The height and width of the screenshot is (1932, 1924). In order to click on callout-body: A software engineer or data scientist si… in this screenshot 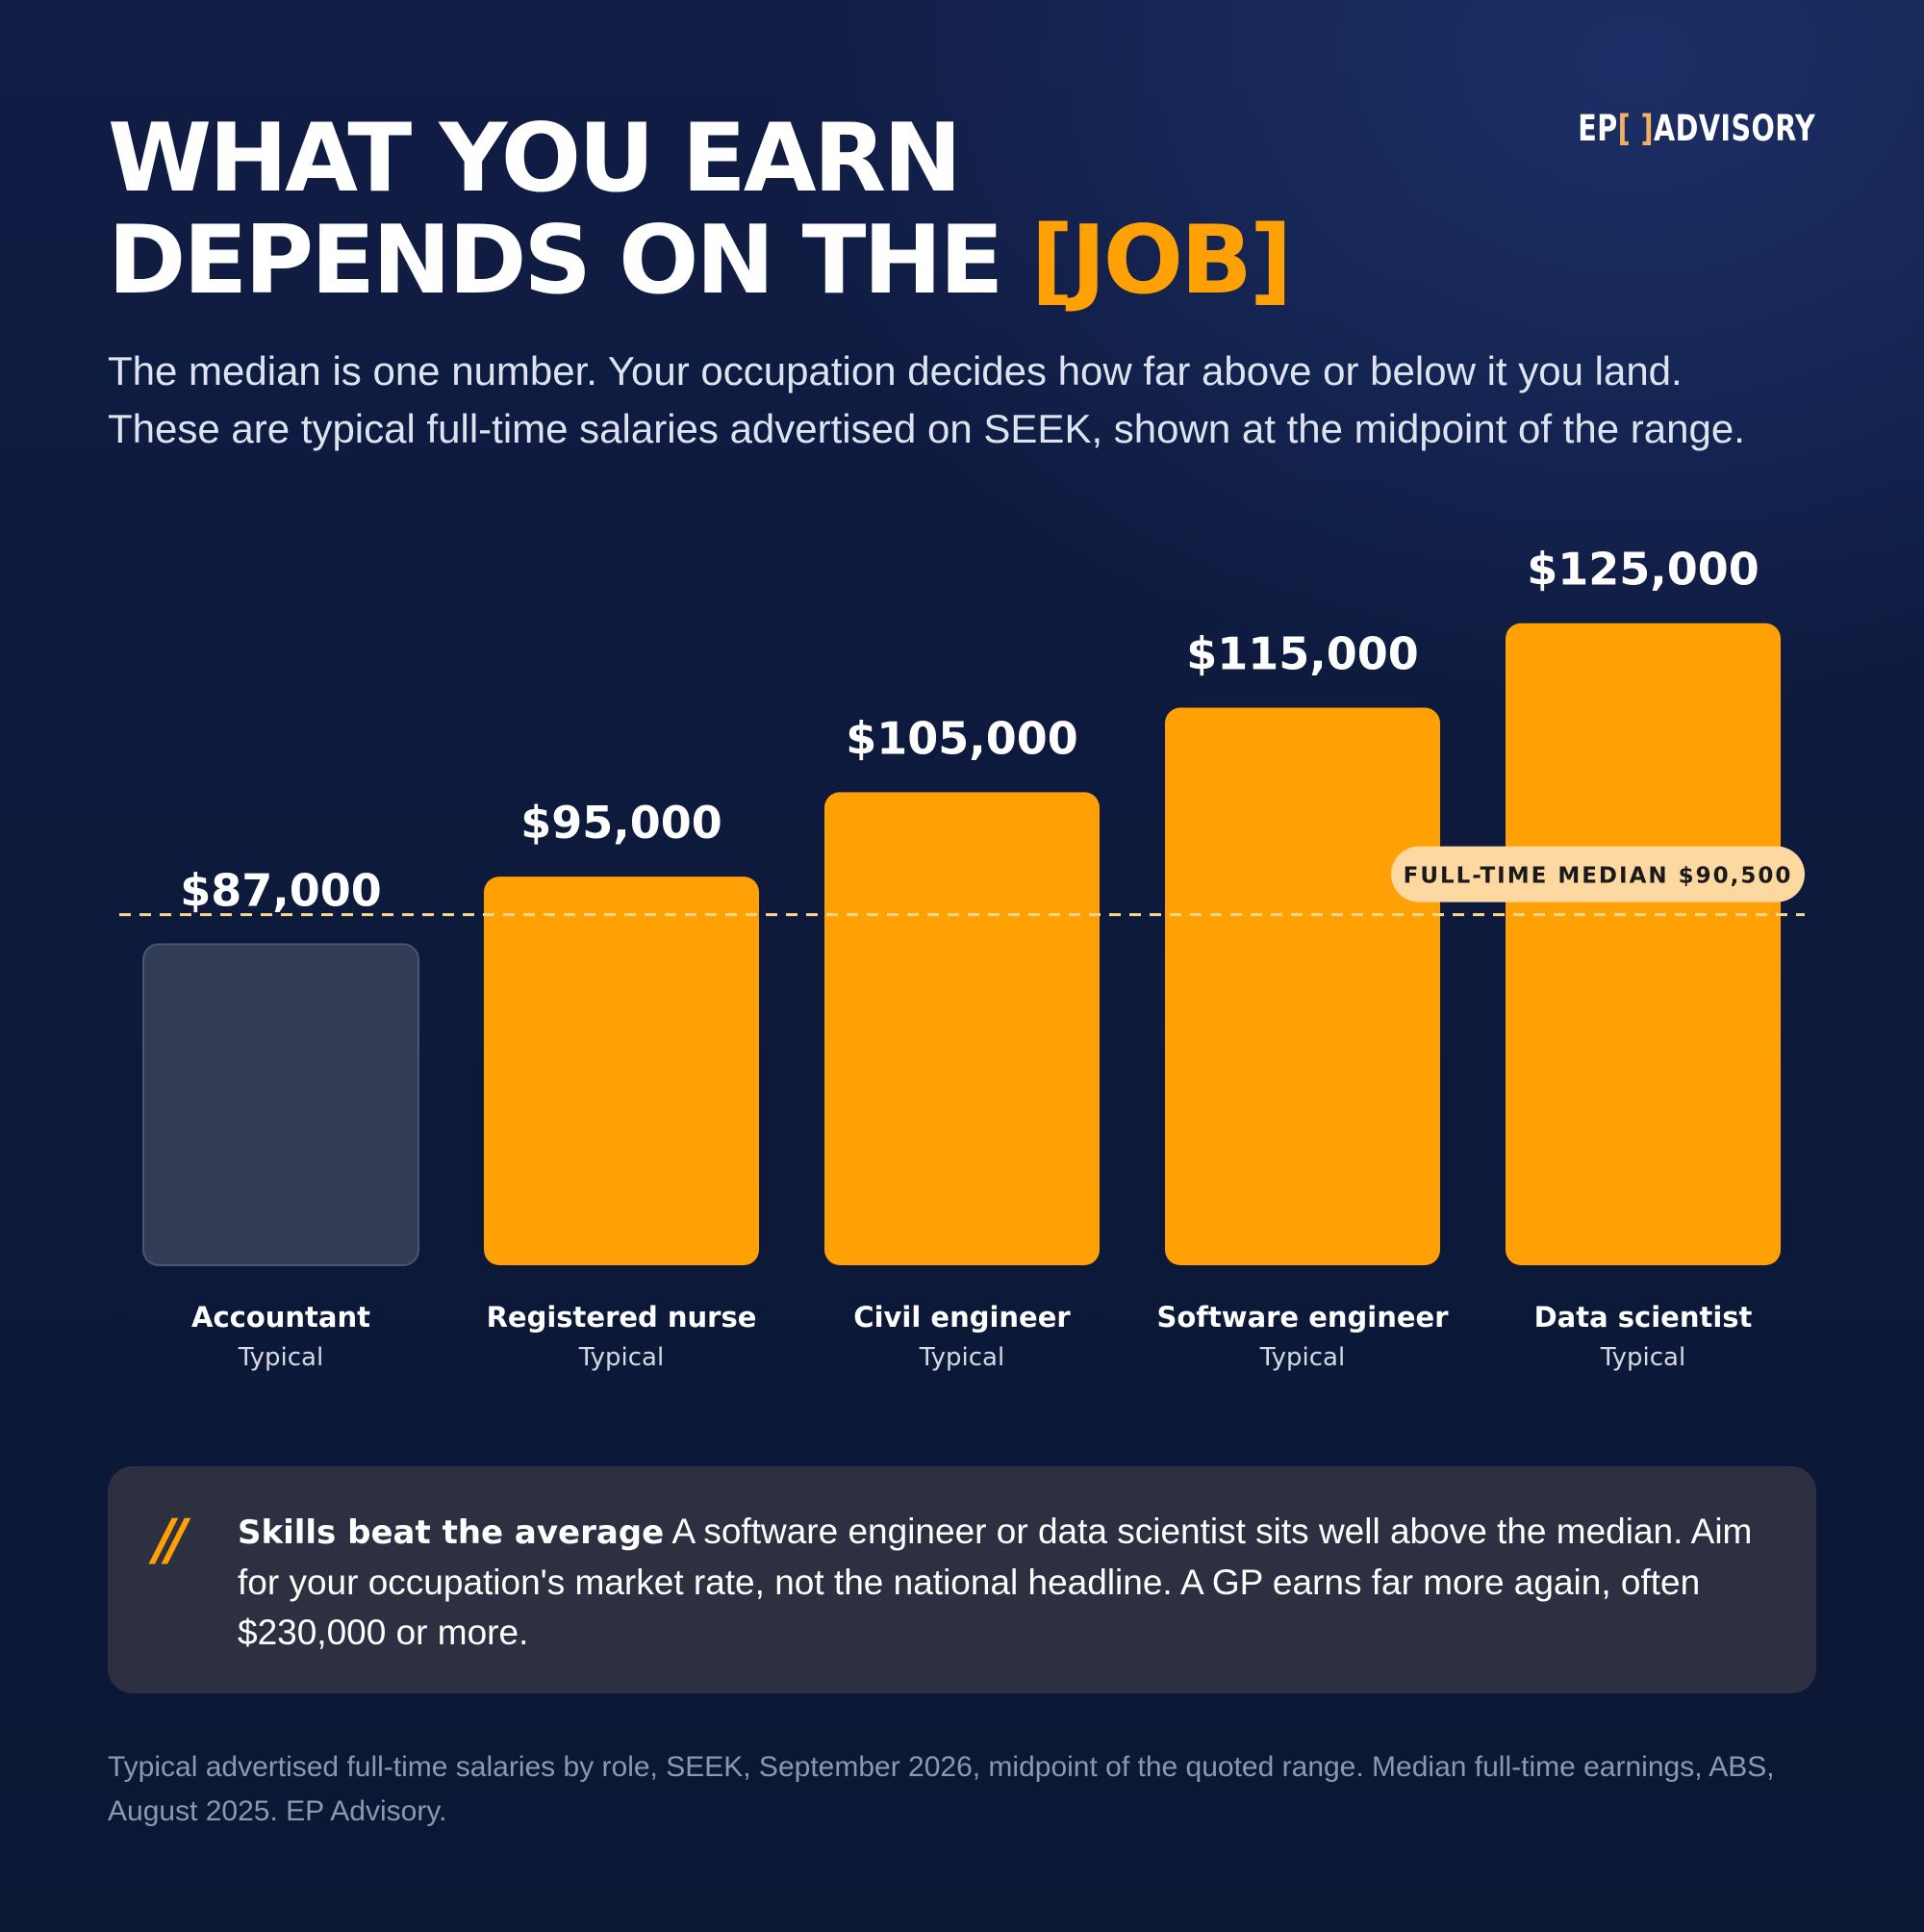, I will do `click(995, 1582)`.